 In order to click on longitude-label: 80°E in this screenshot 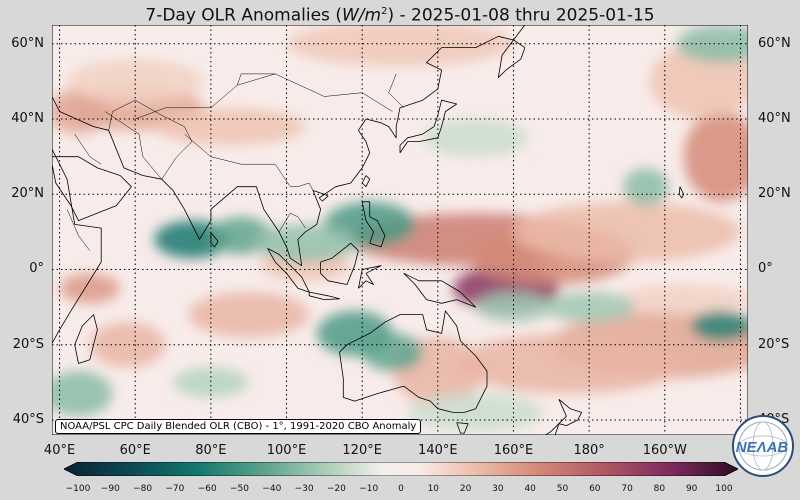, I will do `click(211, 450)`.